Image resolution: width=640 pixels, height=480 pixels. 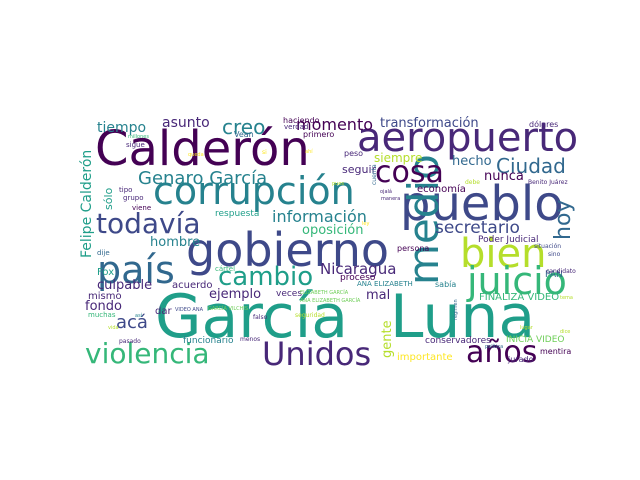 What do you see at coordinates (358, 269) in the screenshot?
I see `word-nicaragua: Nicaragua` at bounding box center [358, 269].